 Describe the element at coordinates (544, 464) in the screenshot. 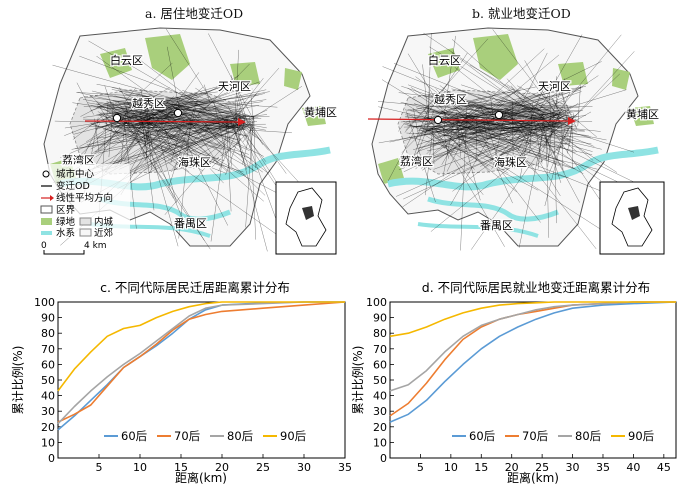

I see `chart-d-x-ticks: 5 10 15 20 25 30 35 40 45` at that location.